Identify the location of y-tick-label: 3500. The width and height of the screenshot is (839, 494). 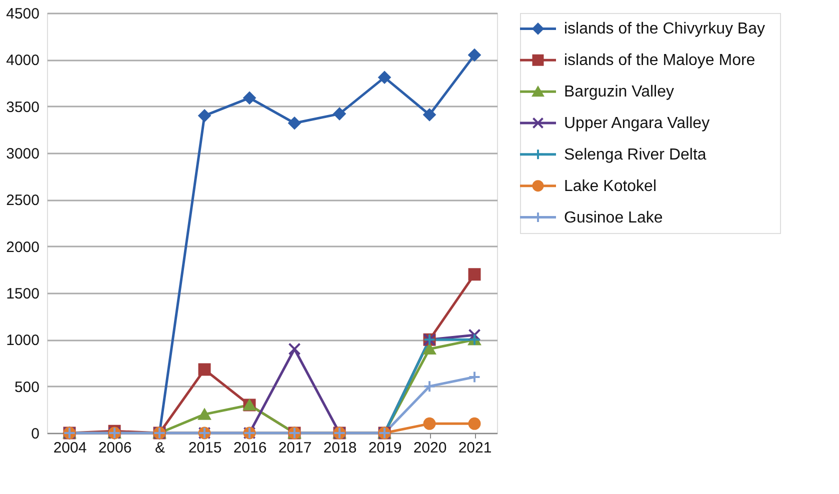
(23, 107).